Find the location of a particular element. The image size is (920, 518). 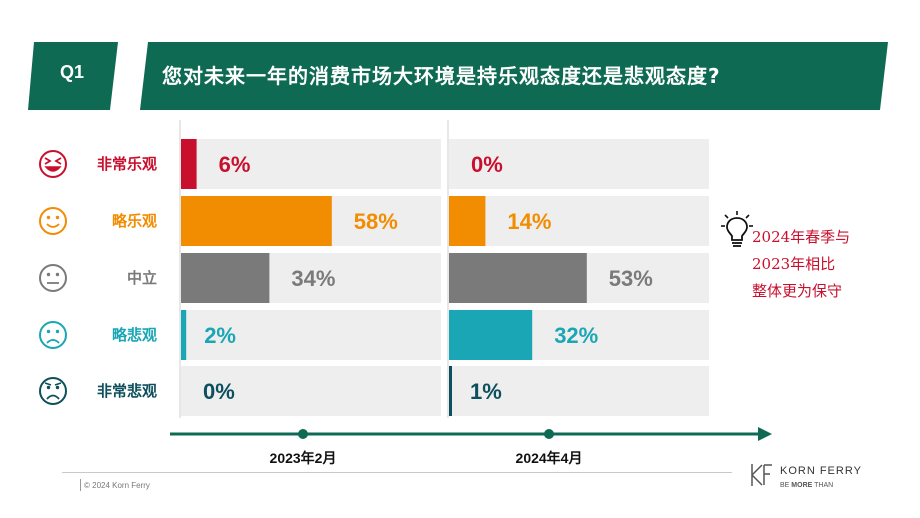

annotation-note: 2024年春季与 2023年相比 整体更为保守 is located at coordinates (801, 264).